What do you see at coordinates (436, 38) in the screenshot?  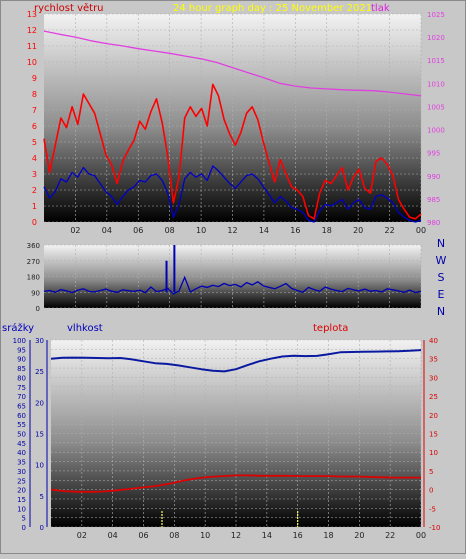 I see `pressure-y-tick: 1020` at bounding box center [436, 38].